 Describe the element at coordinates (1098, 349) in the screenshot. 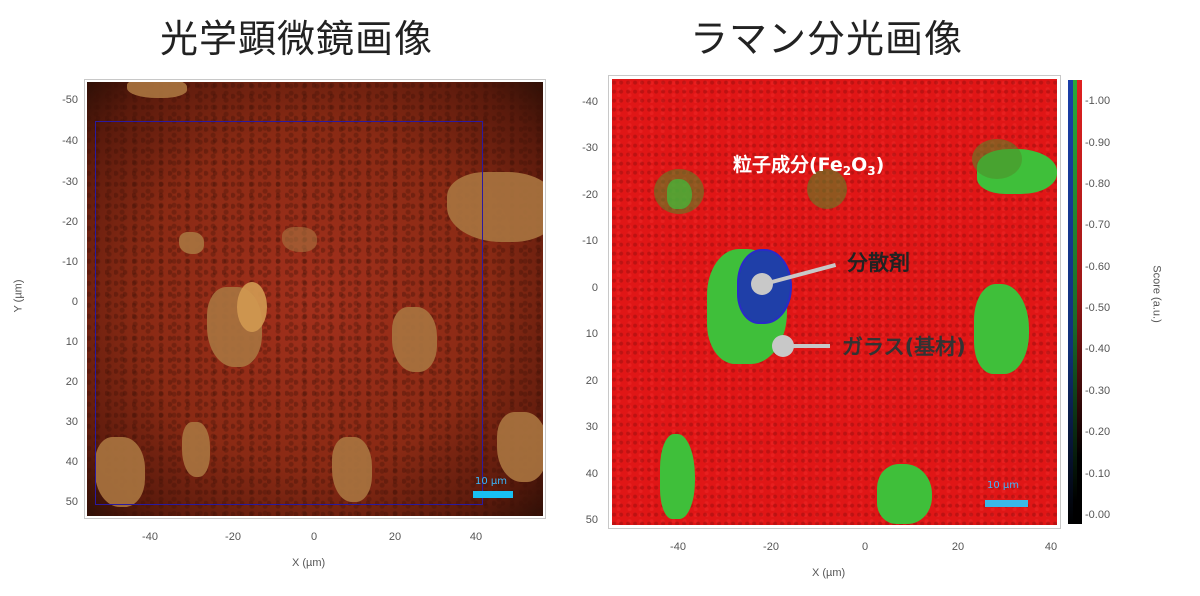

I see `colorbar-tick: -0.40` at that location.